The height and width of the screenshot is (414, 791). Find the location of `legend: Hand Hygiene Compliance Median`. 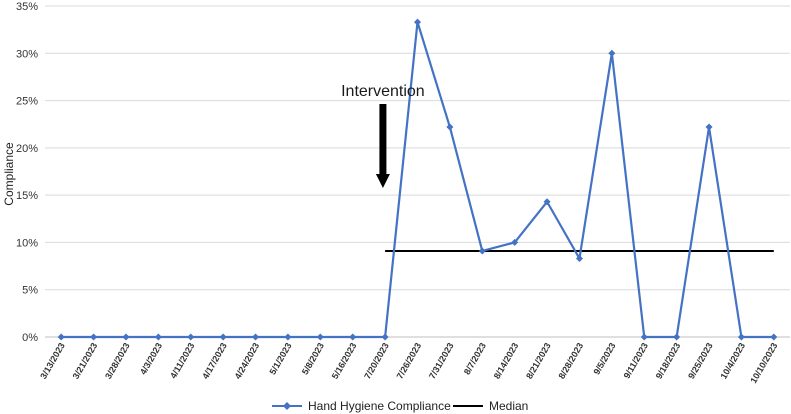

legend: Hand Hygiene Compliance Median is located at coordinates (400, 406).